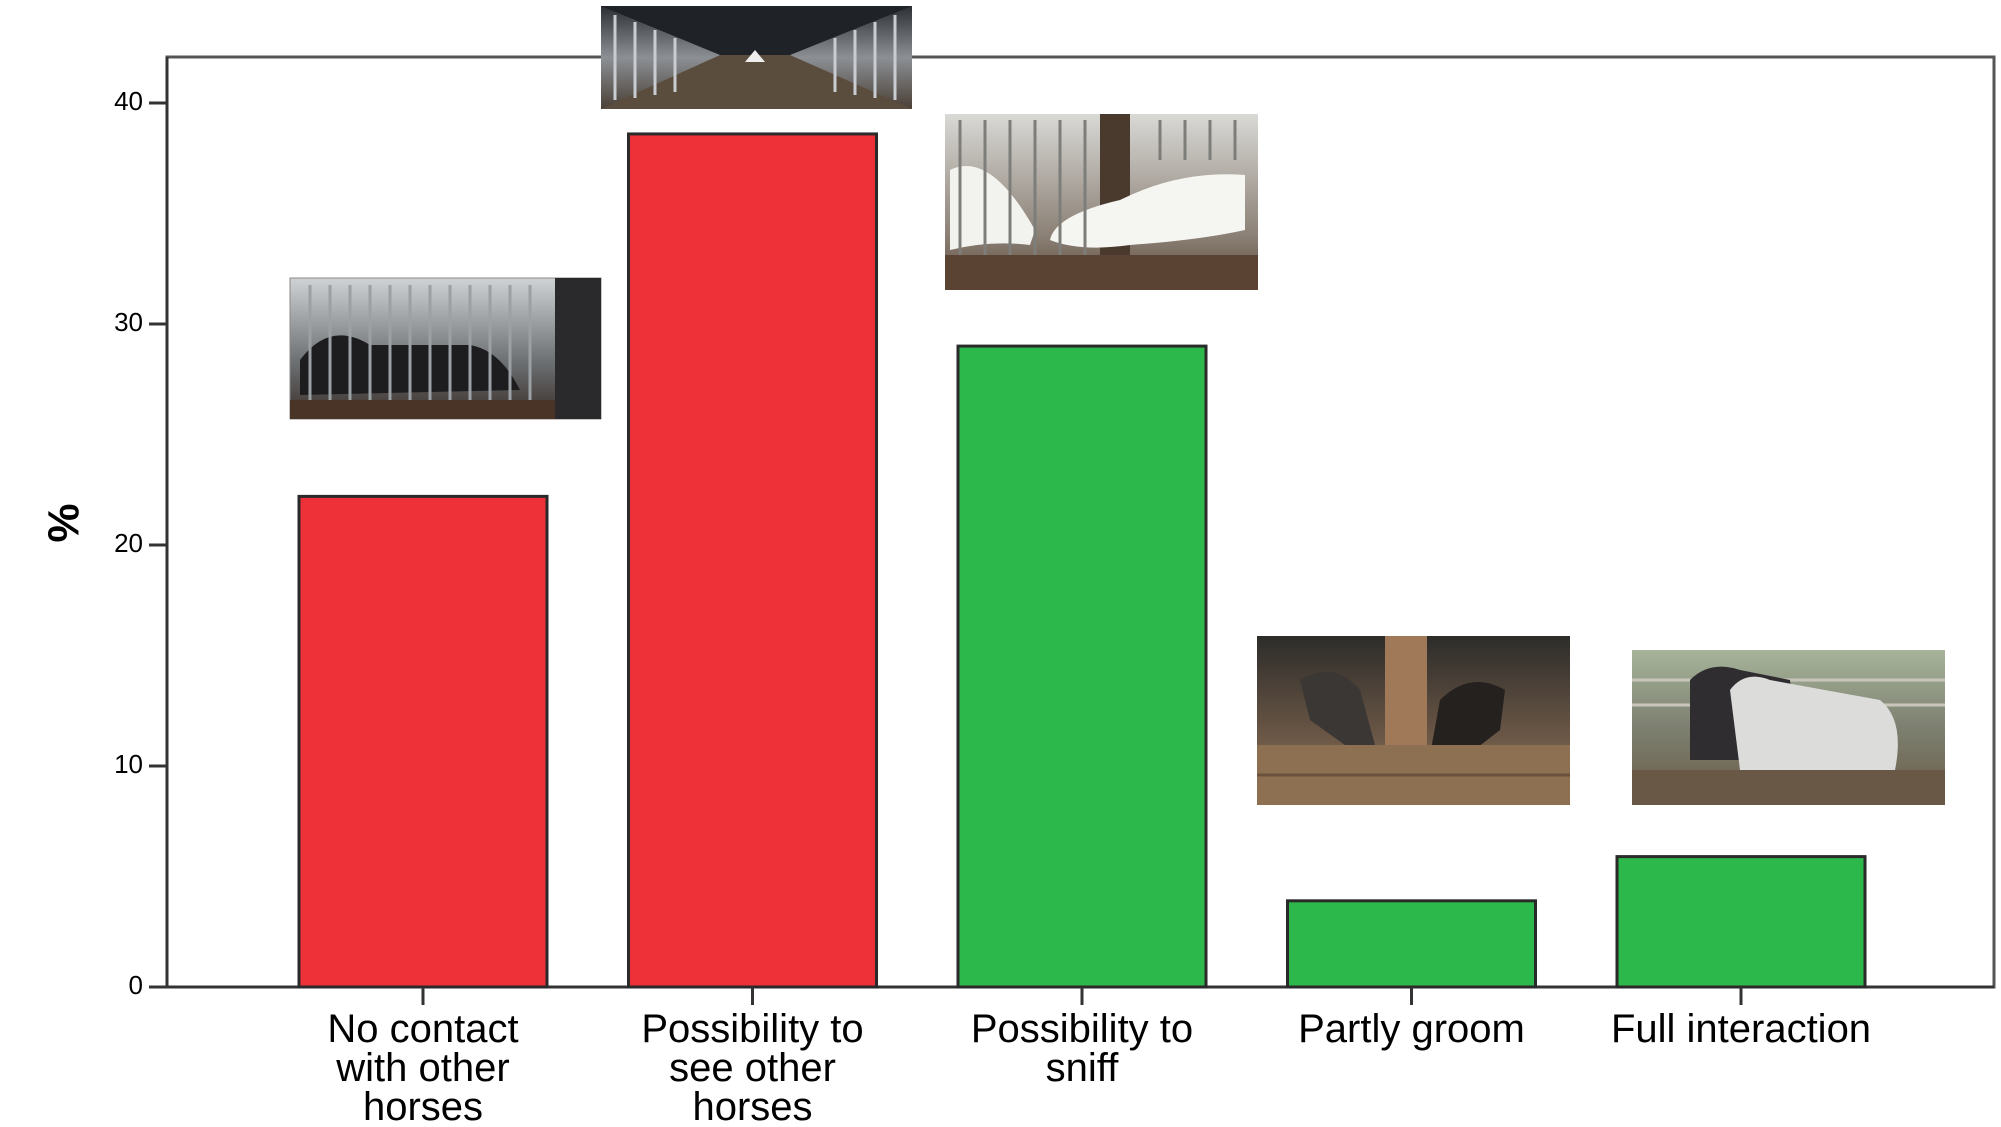 Image resolution: width=2001 pixels, height=1127 pixels. Describe the element at coordinates (1083, 1068) in the screenshot. I see `x-category-label: sniff` at that location.